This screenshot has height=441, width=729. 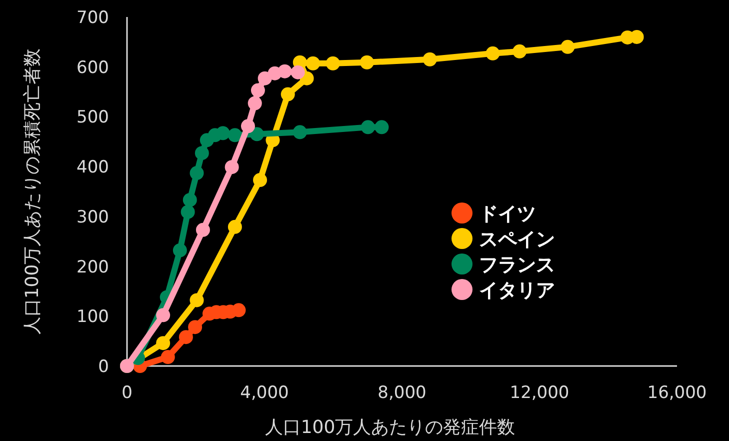 What do you see at coordinates (92, 267) in the screenshot?
I see `y-tick-label: 200` at bounding box center [92, 267].